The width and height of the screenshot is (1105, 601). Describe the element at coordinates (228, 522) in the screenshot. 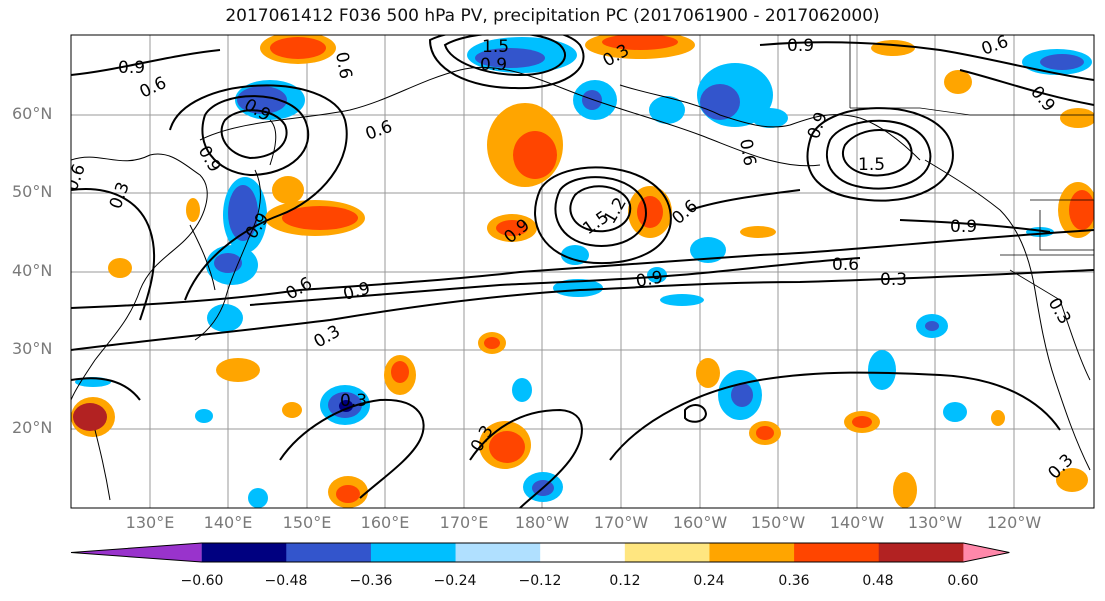

I see `lon-label: 140°E` at that location.